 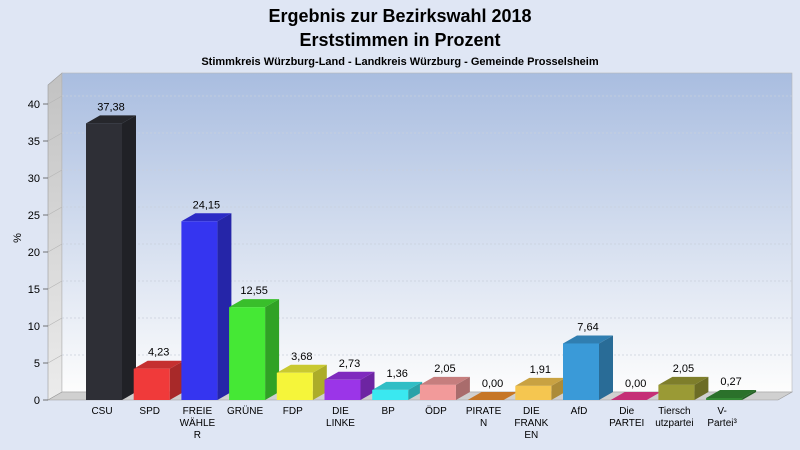 What do you see at coordinates (207, 205) in the screenshot?
I see `data-label: 24,15` at bounding box center [207, 205].